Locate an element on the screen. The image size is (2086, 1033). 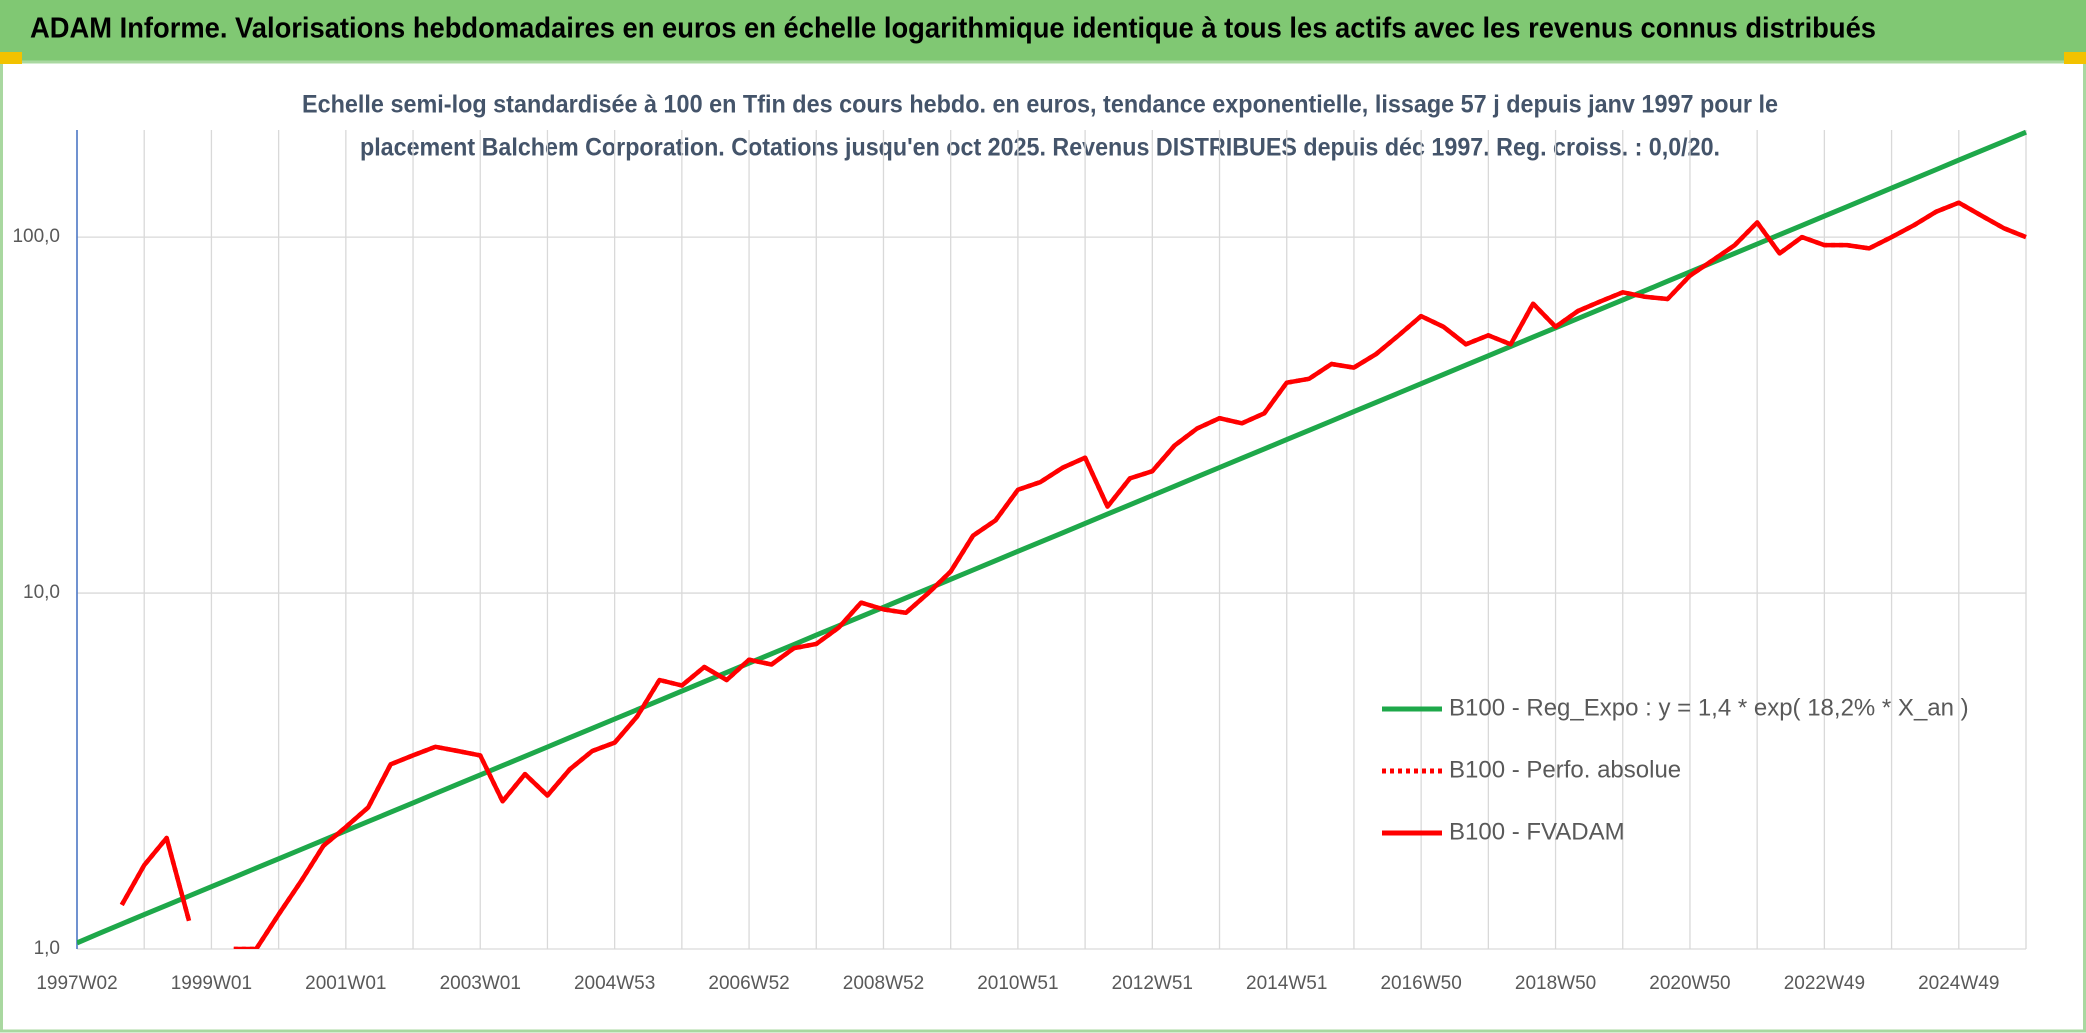
x-tick-label: 1999W01 is located at coordinates (211, 983).